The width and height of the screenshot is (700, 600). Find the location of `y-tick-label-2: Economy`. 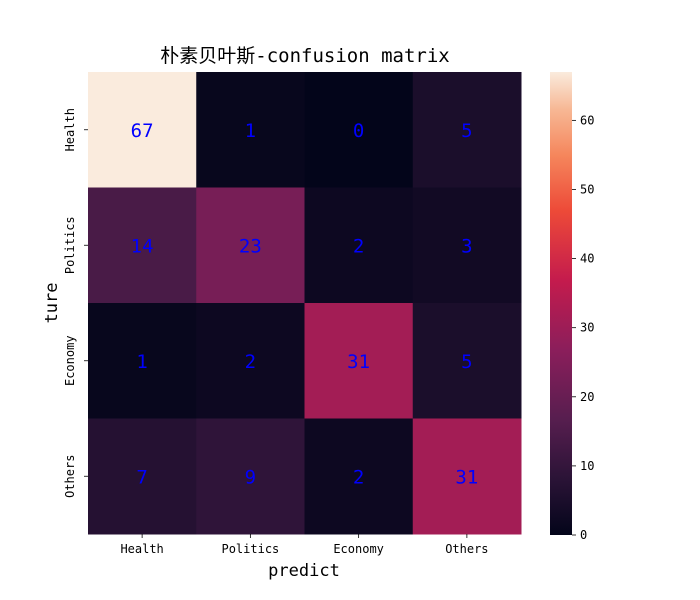

y-tick-label-2: Economy is located at coordinates (70, 360).